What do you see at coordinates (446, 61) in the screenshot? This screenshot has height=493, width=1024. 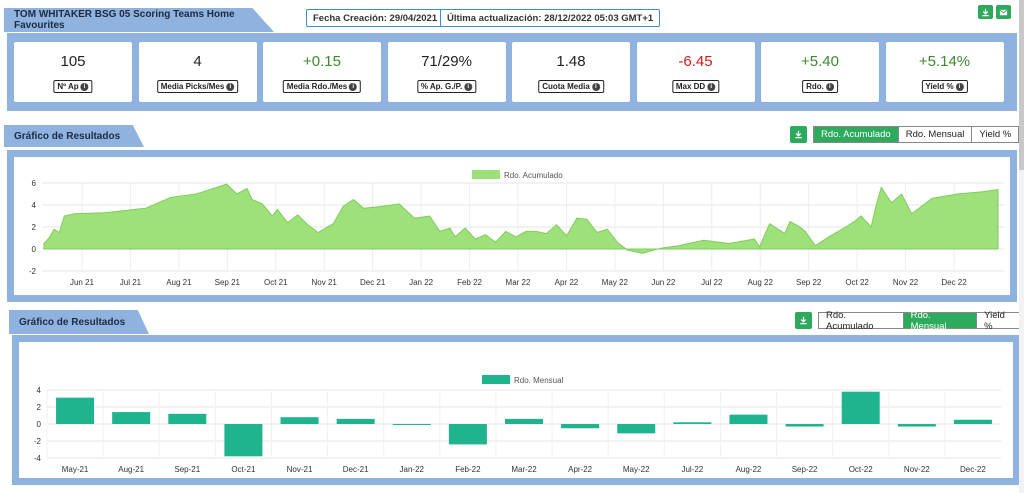 I see `stat-value: 71/29%` at bounding box center [446, 61].